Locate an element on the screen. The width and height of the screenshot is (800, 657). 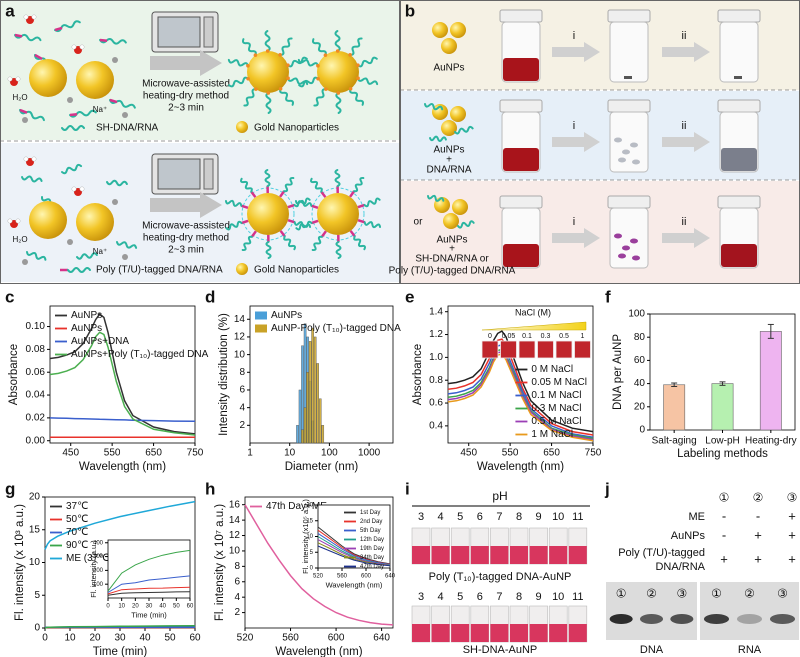
legend-label: 47th Day is located at coordinates (372, 567).